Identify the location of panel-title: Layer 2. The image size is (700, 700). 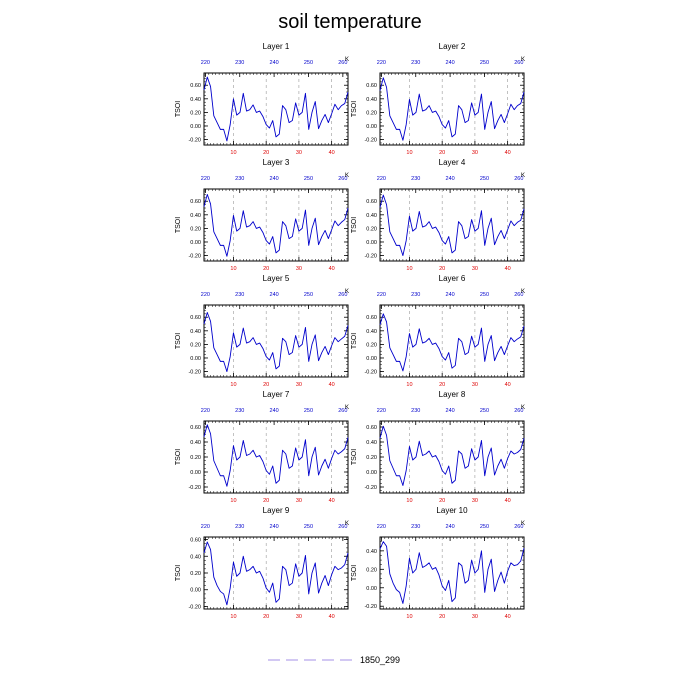
(452, 46).